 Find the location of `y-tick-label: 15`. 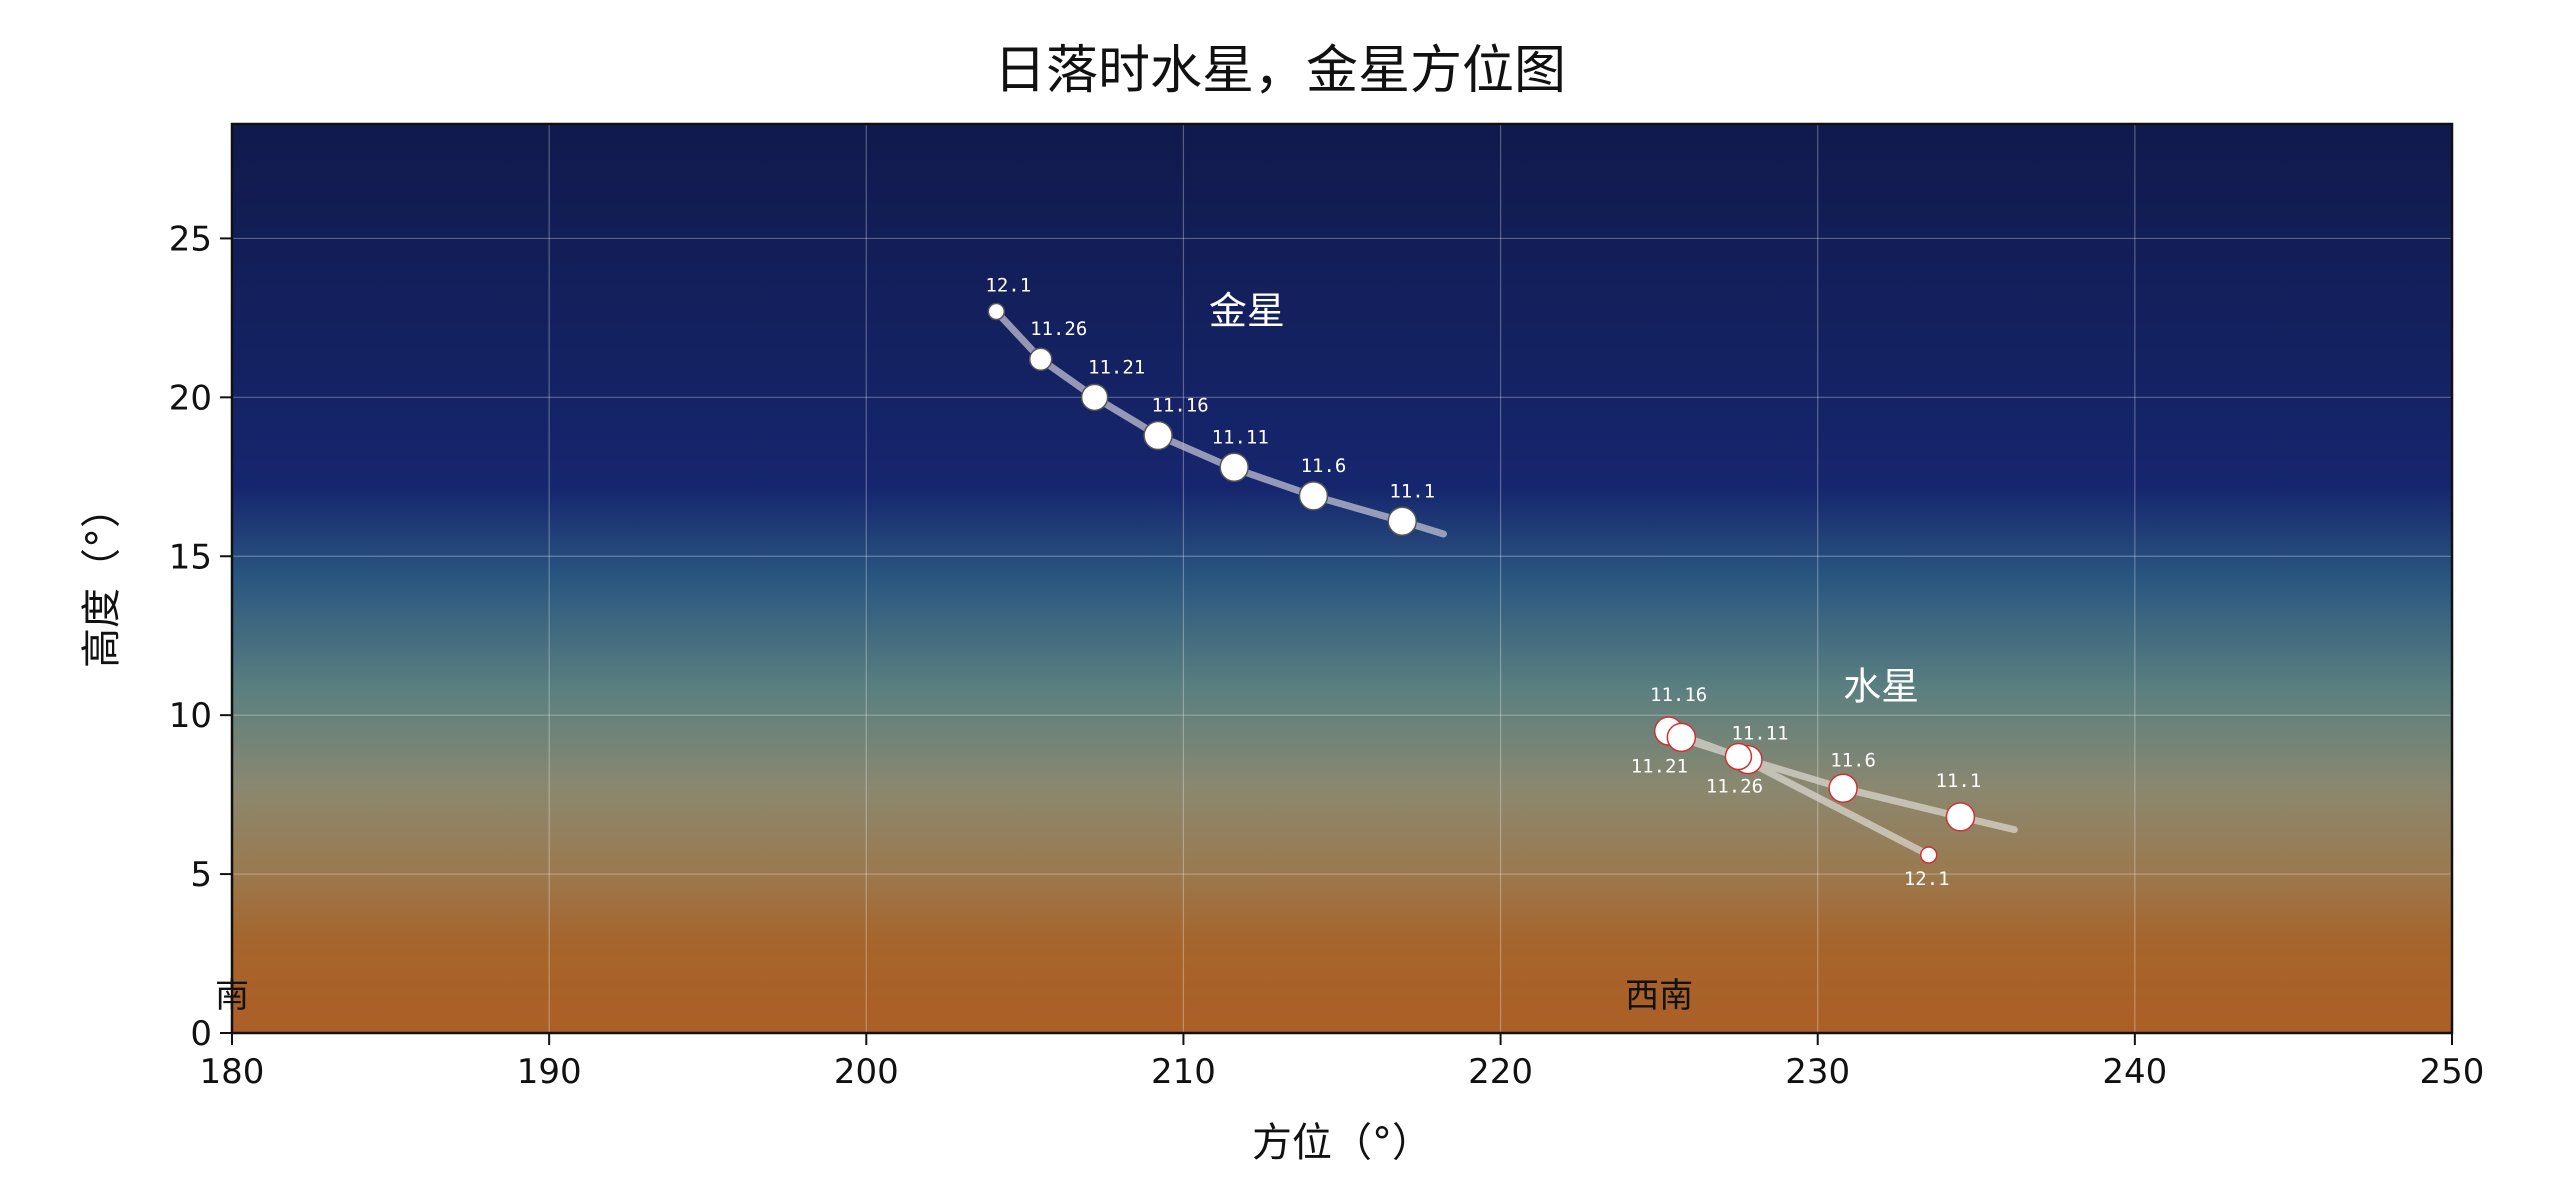

y-tick-label: 15 is located at coordinates (190, 557).